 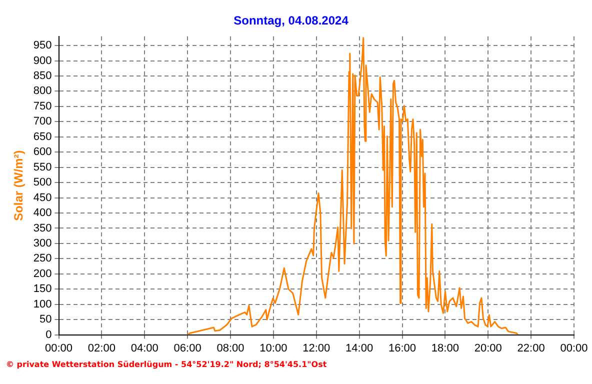 What do you see at coordinates (42, 182) in the screenshot?
I see `y-tick-label: 500` at bounding box center [42, 182].